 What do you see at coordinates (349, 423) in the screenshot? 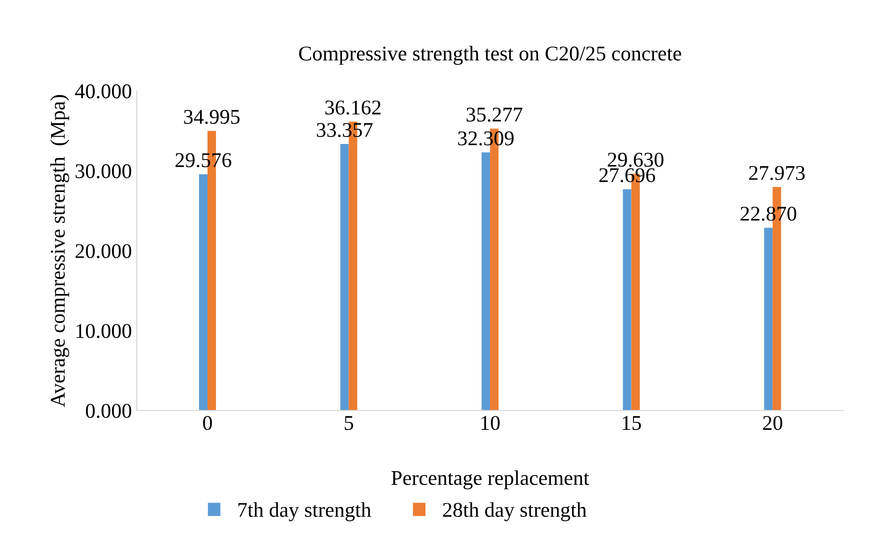
I see `x-tick-label: 5` at bounding box center [349, 423].